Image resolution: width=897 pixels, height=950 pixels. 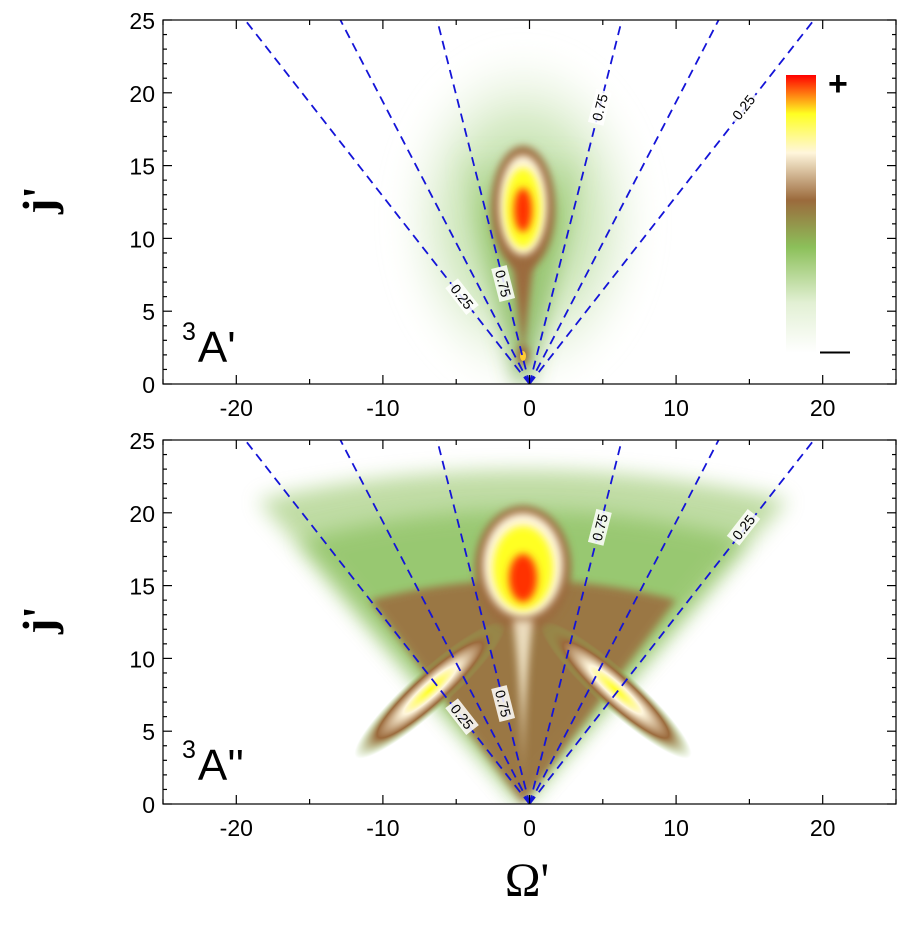 What do you see at coordinates (838, 84) in the screenshot?
I see `colorbar-max-label: +` at bounding box center [838, 84].